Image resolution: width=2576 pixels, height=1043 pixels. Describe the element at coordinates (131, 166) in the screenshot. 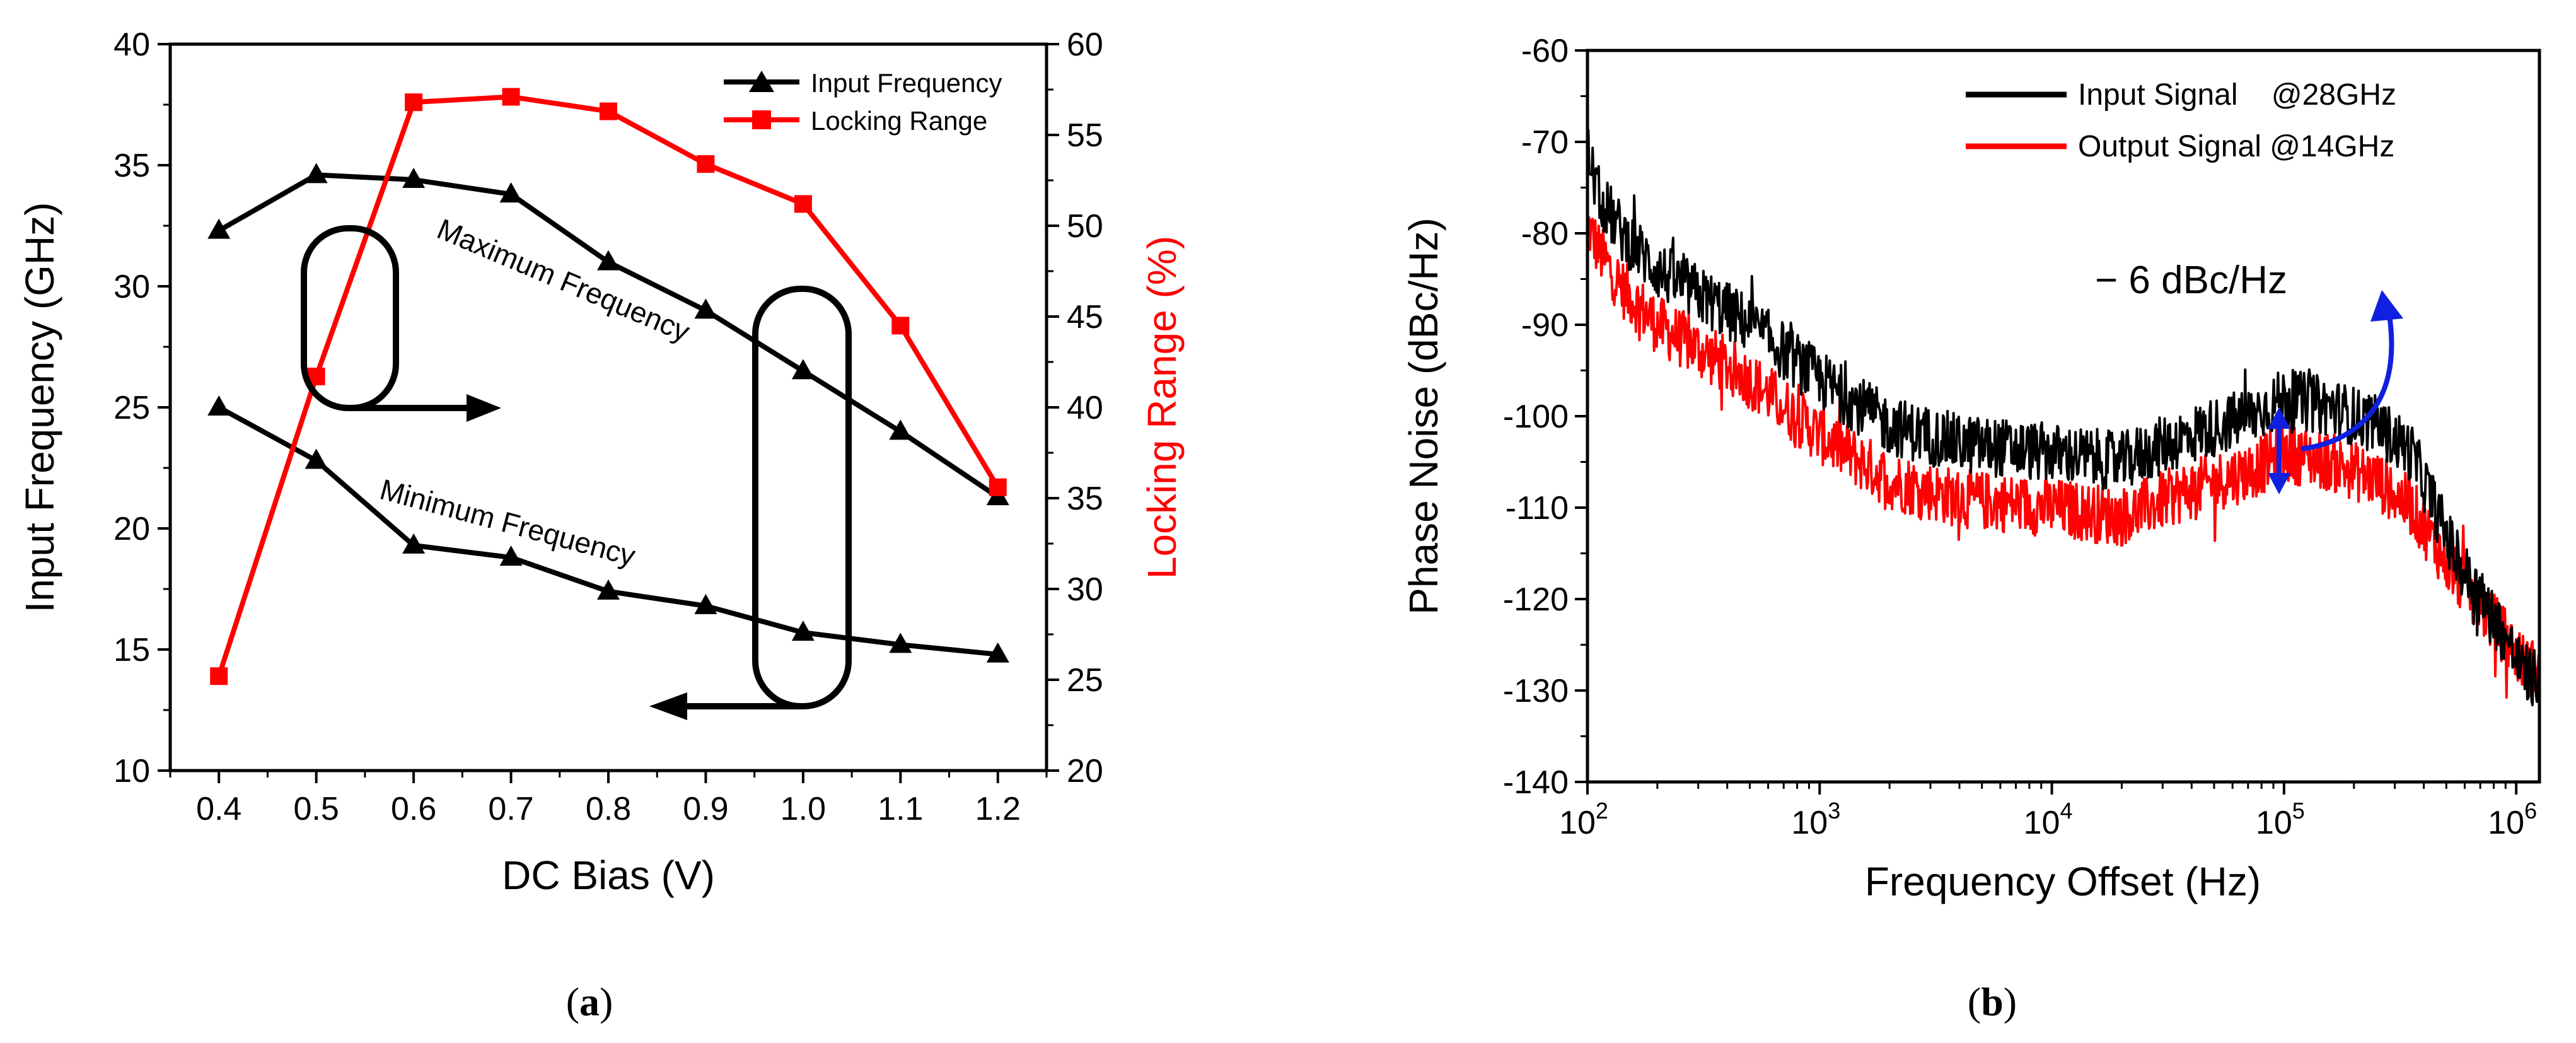

I see `a-y-tick-label: 35` at that location.